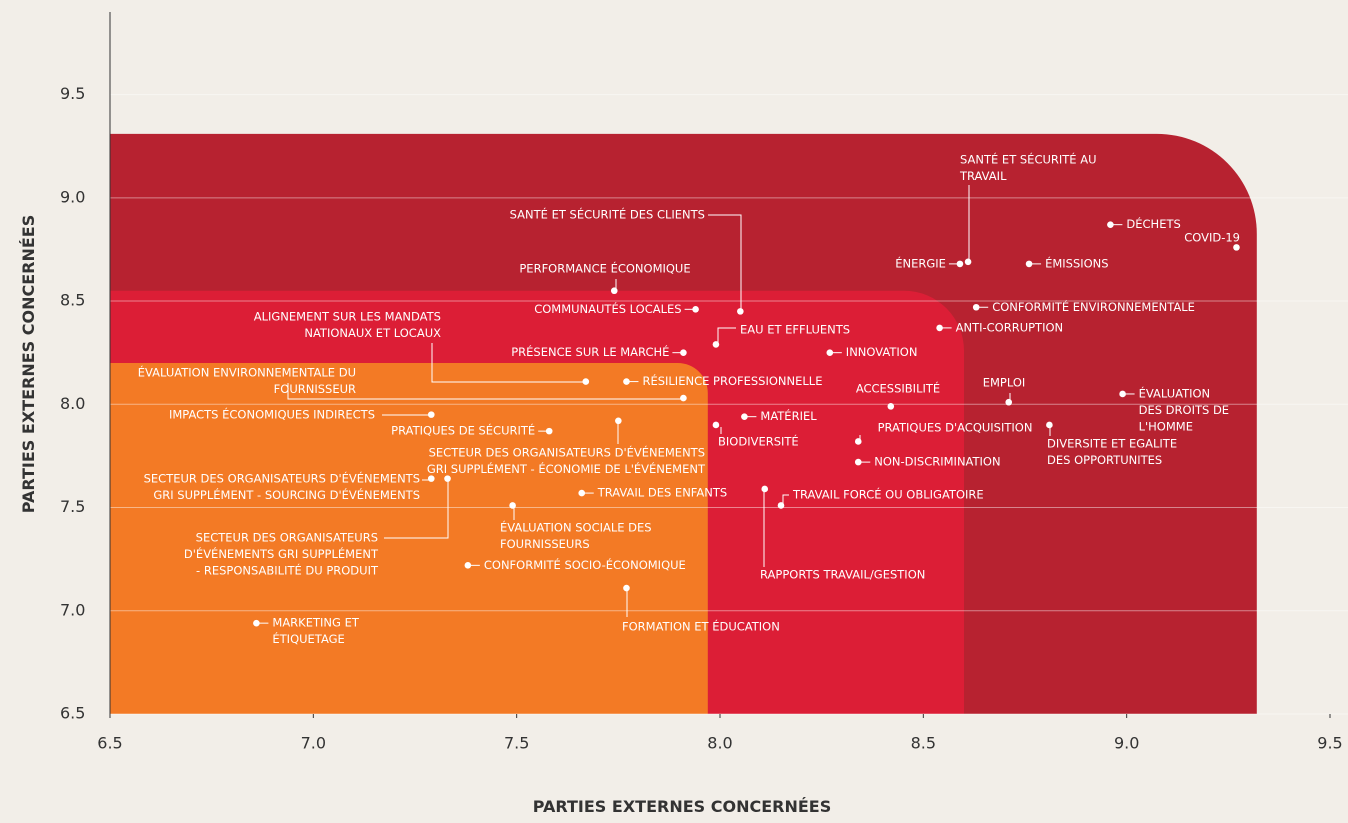 The image size is (1348, 823). Describe the element at coordinates (1184, 410) in the screenshot. I see `point-label: DES DROITS DE` at that location.